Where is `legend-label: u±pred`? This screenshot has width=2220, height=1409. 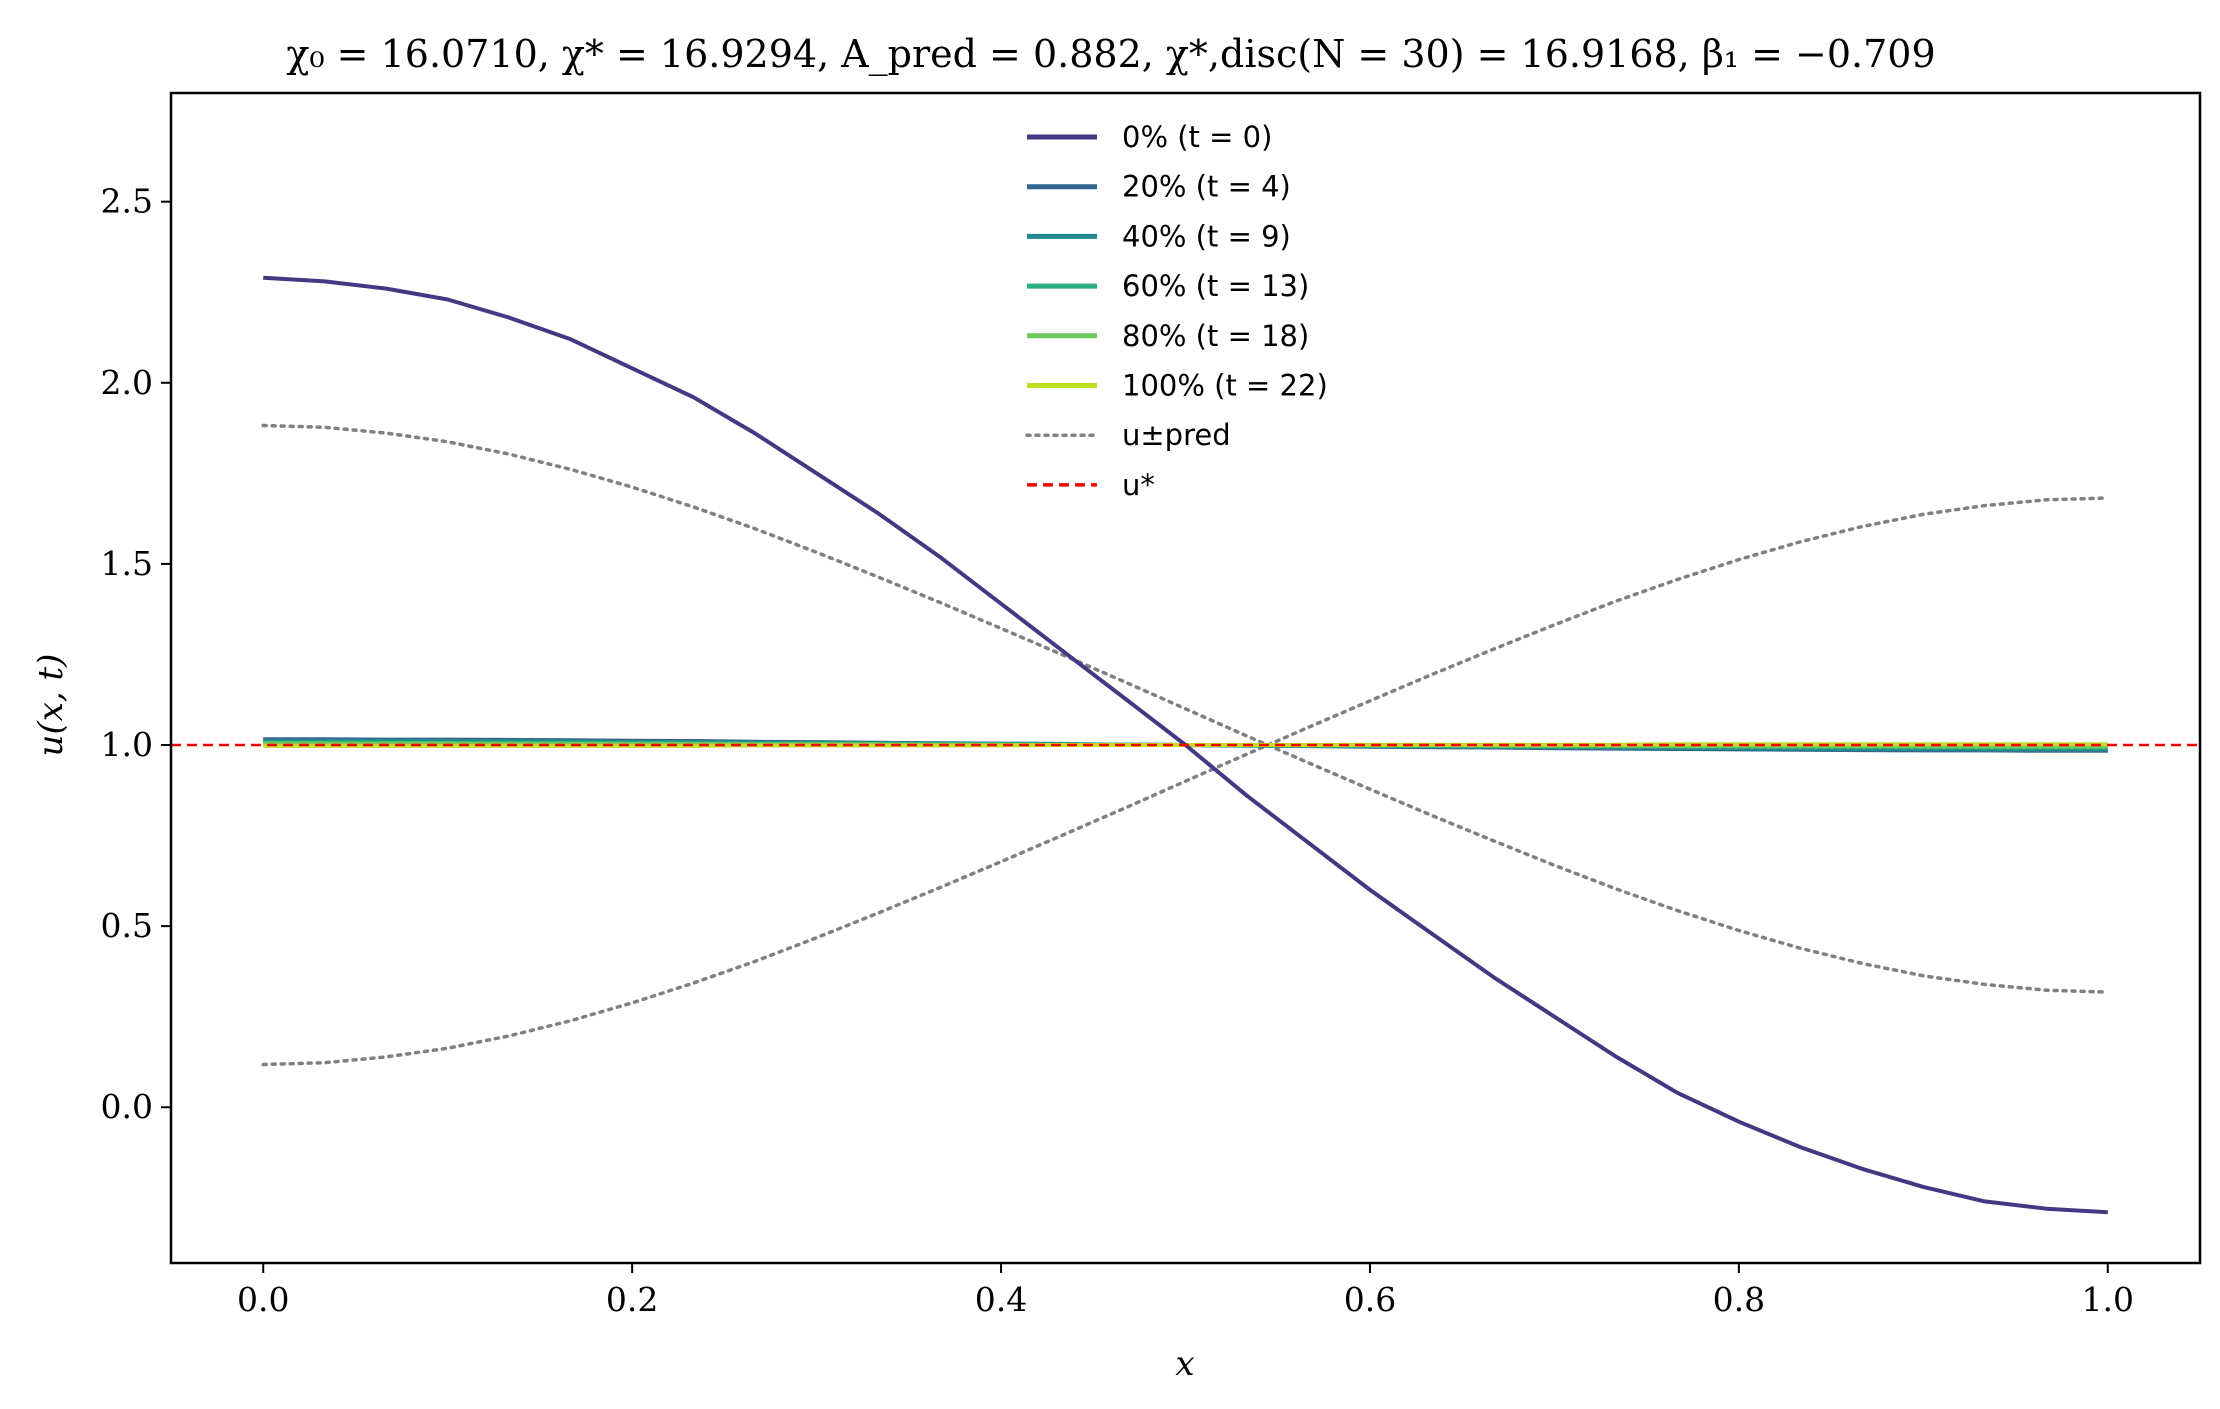 legend-label: u±pred is located at coordinates (1176, 435).